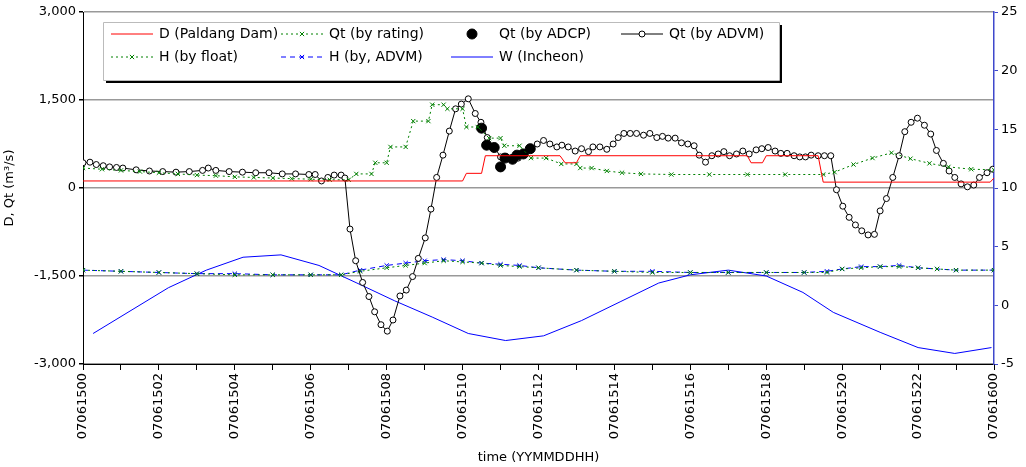 This screenshot has height=467, width=1026. What do you see at coordinates (71, 187) in the screenshot?
I see `y-tick-label: 0` at bounding box center [71, 187].